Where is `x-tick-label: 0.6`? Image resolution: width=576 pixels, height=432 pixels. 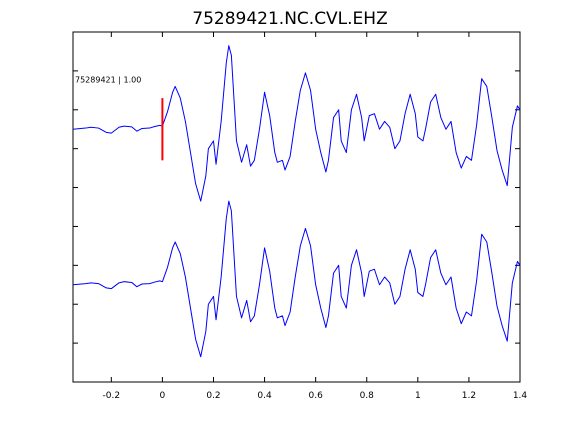
x-tick-label: 0.6 is located at coordinates (315, 396).